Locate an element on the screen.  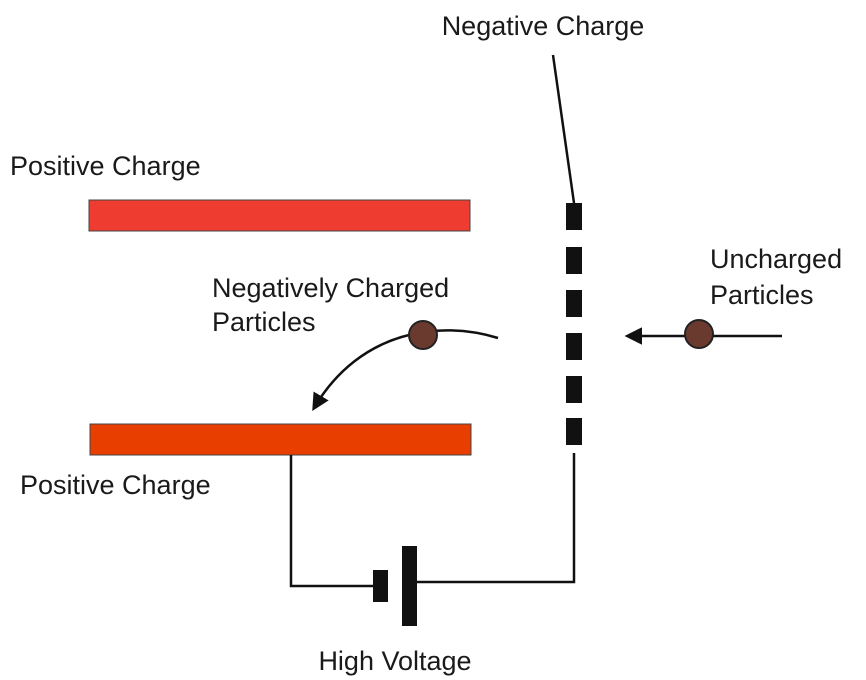
arrow is located at coordinates (405, 370).